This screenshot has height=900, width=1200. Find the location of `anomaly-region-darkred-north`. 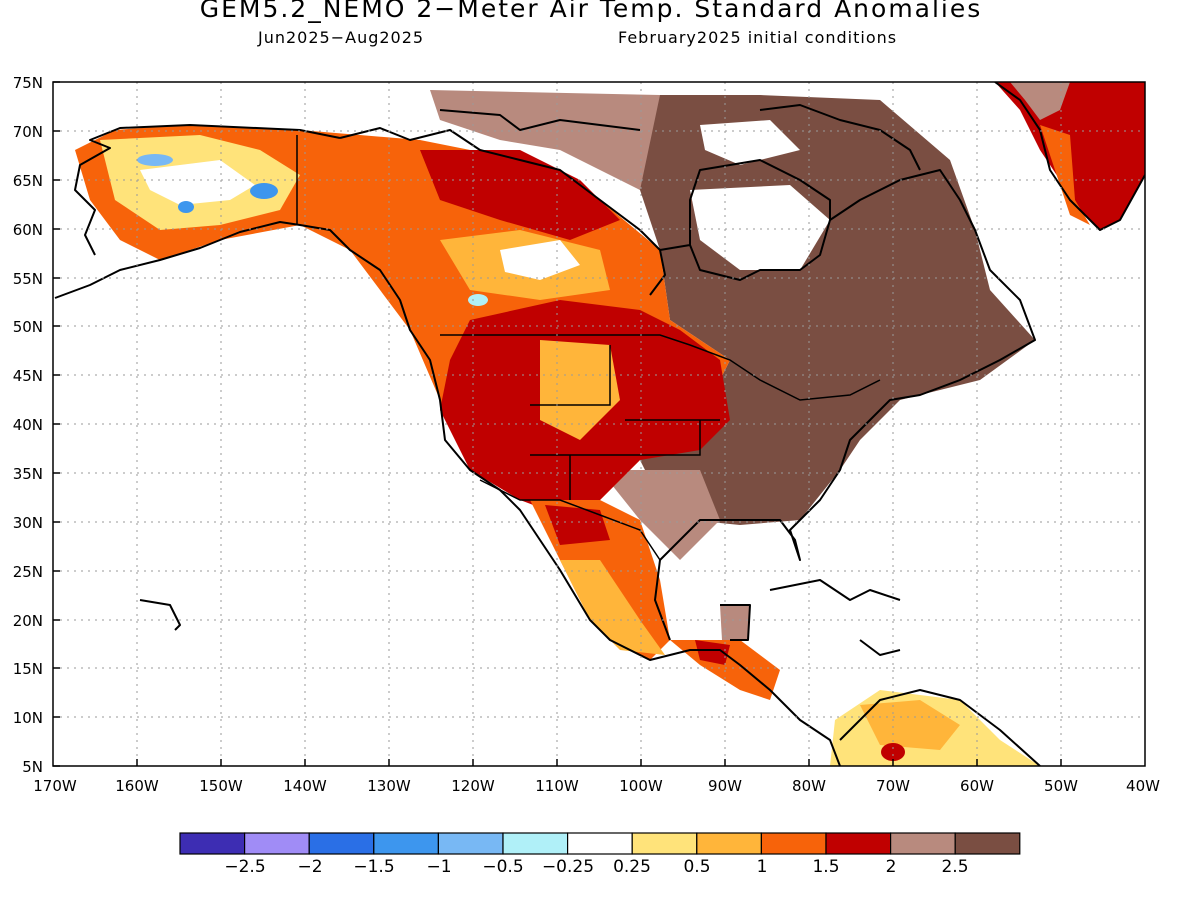

anomaly-region-darkred-north is located at coordinates (520, 195).